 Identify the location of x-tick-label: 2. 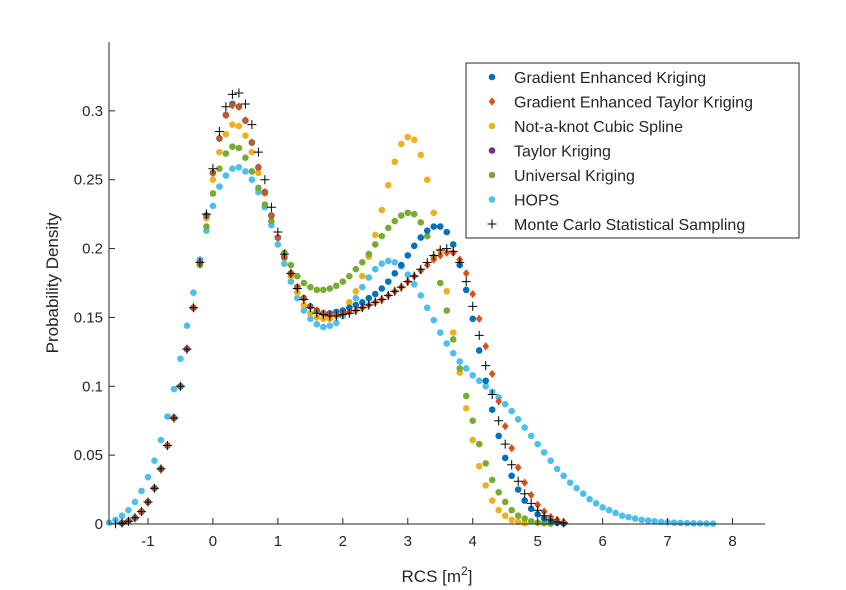
(343, 541).